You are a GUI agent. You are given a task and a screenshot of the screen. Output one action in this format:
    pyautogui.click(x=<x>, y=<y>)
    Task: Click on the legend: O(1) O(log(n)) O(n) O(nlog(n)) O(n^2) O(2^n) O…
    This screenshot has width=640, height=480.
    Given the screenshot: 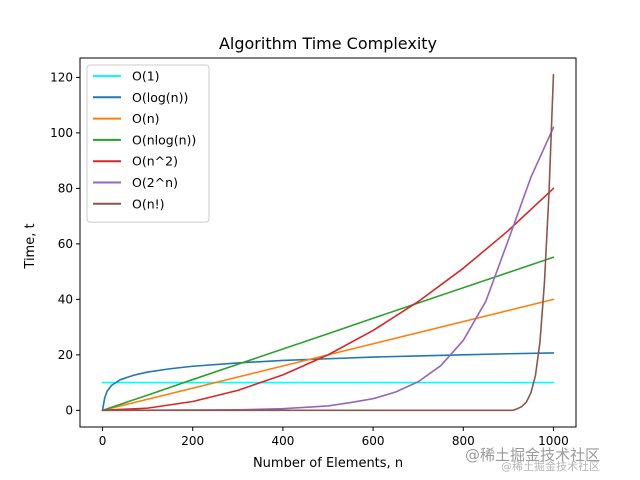 What is the action you would take?
    pyautogui.click(x=148, y=143)
    